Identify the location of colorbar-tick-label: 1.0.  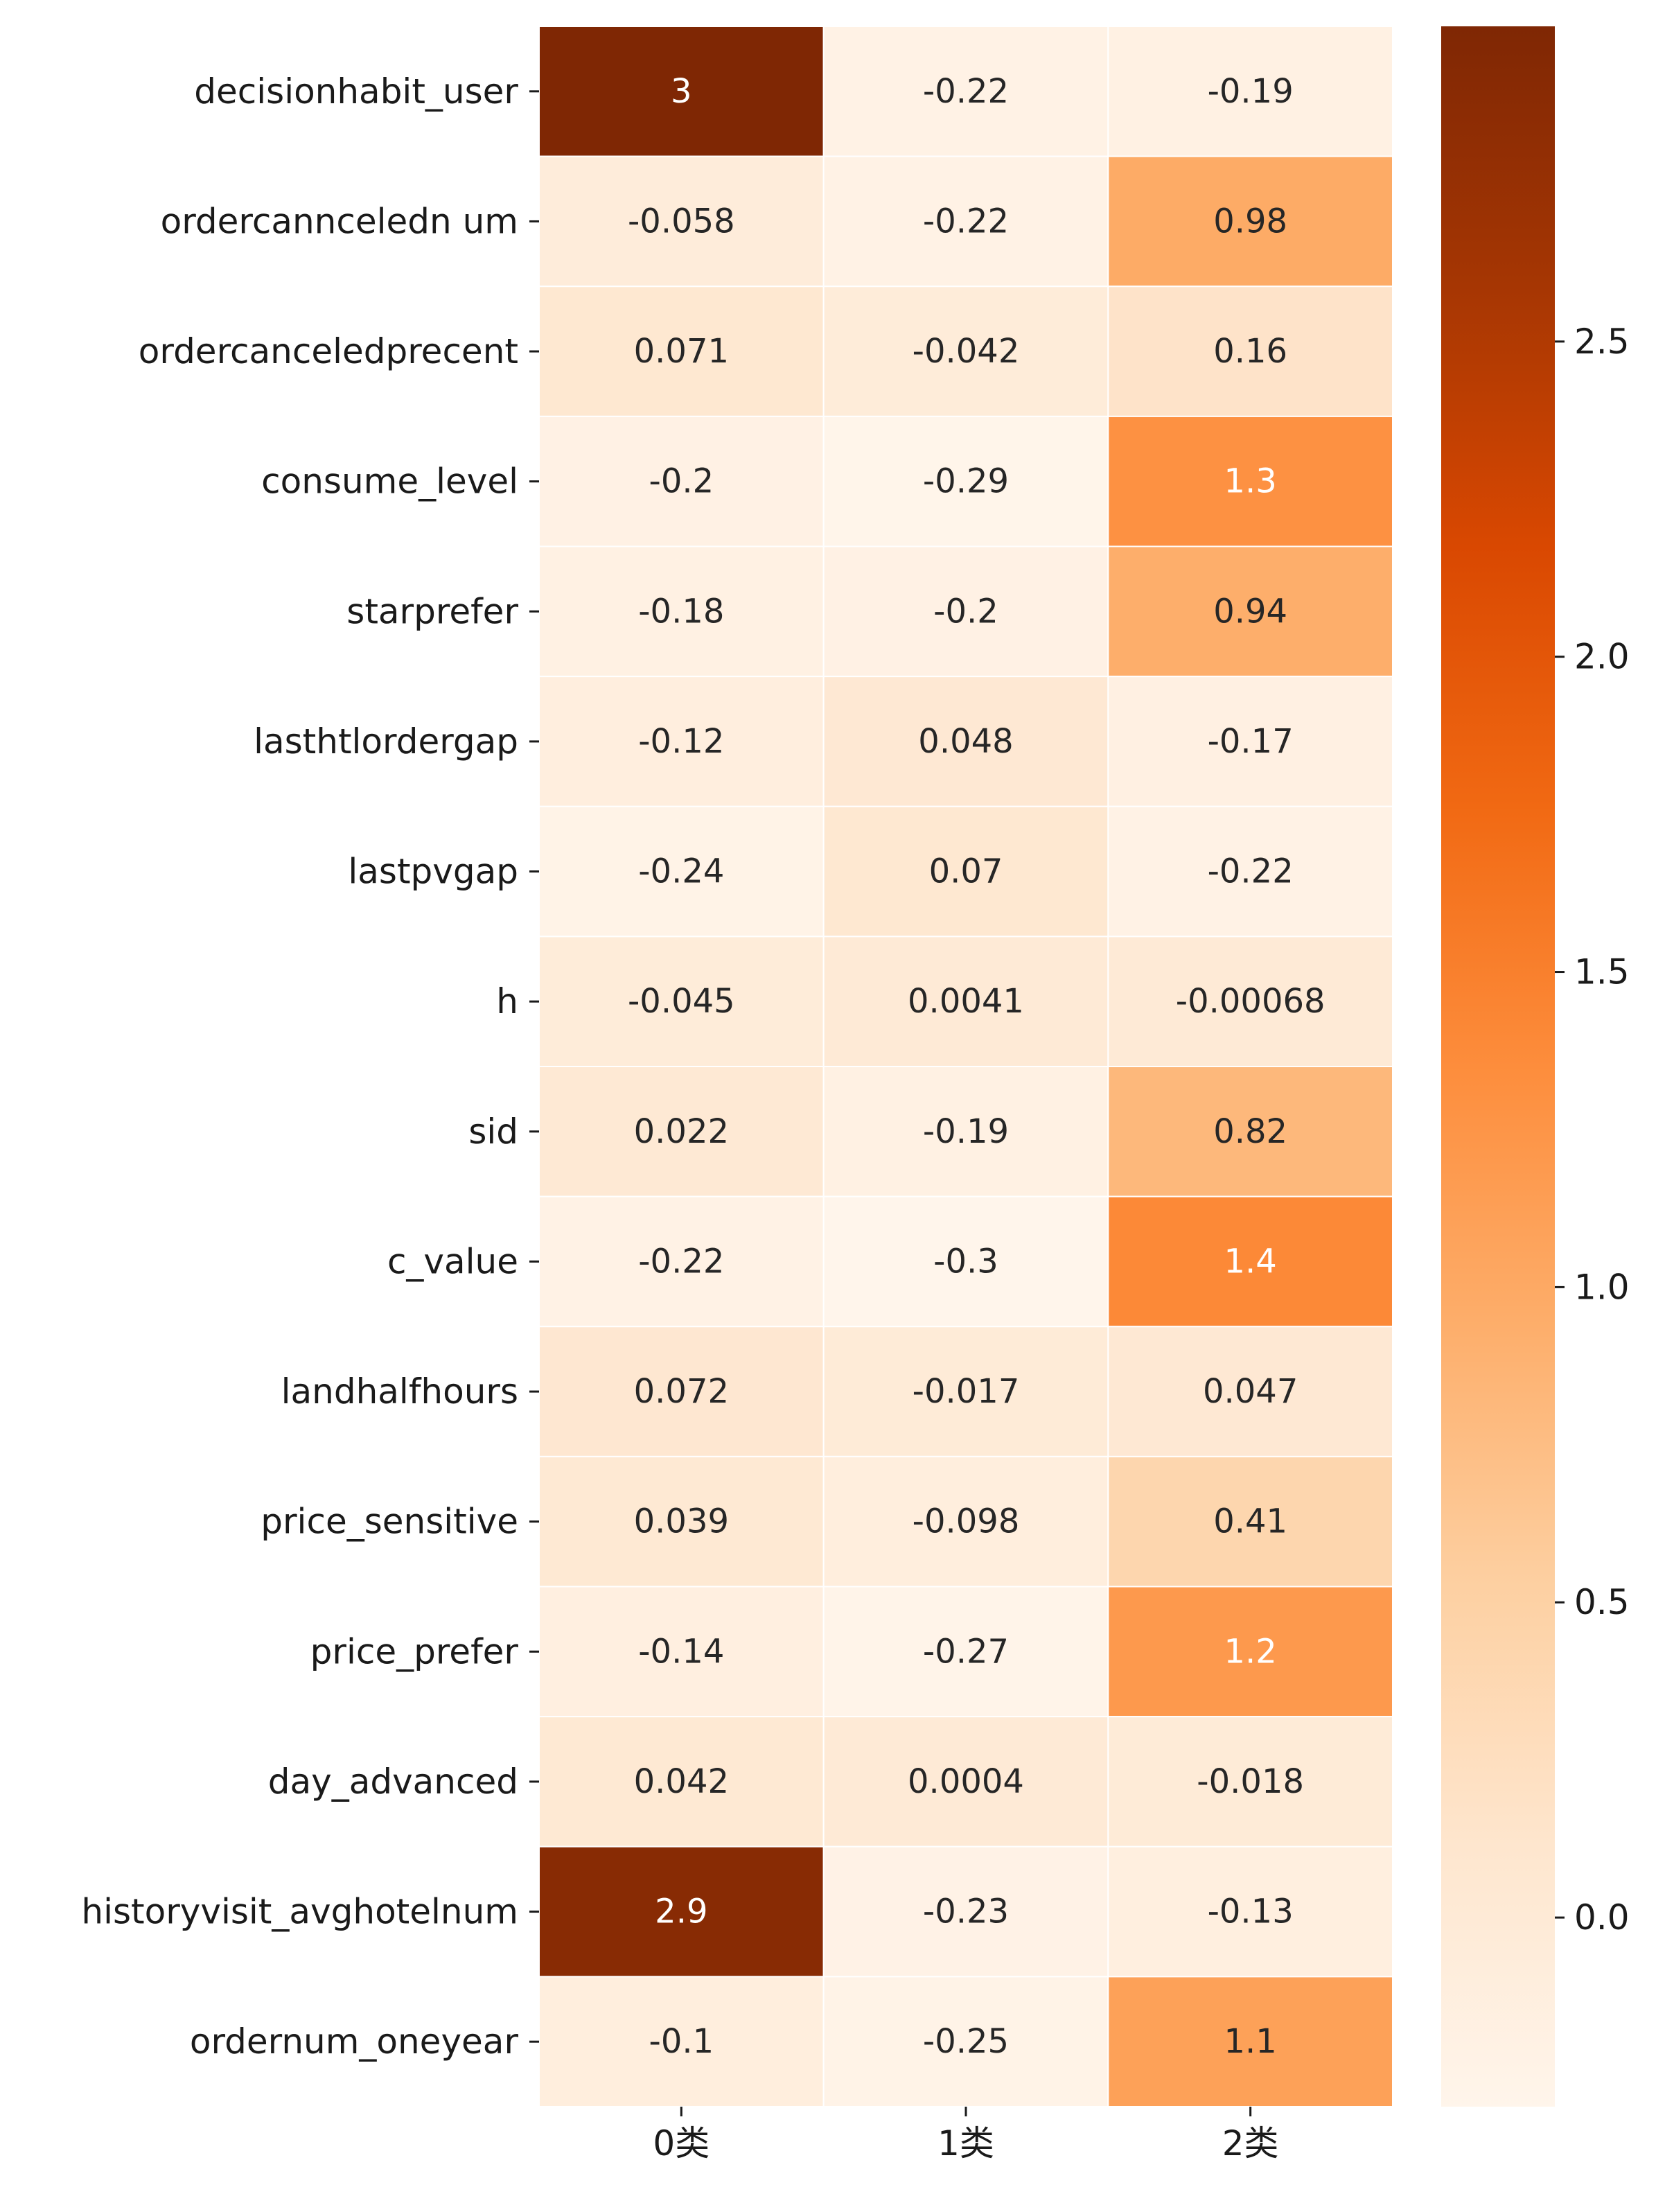
(1602, 1287).